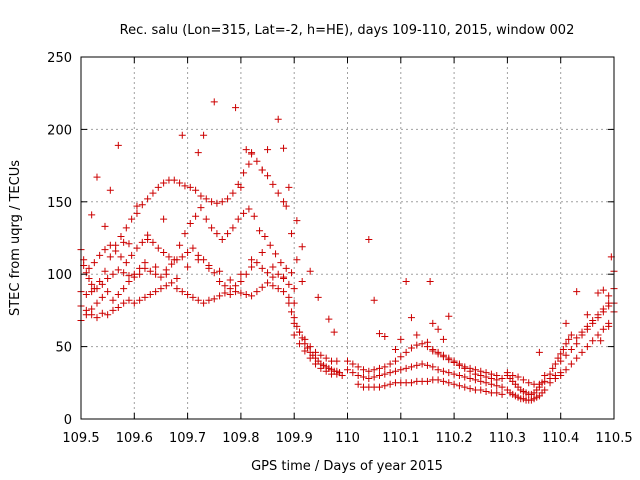 Image resolution: width=640 pixels, height=480 pixels. What do you see at coordinates (59, 130) in the screenshot?
I see `y-tick-label: 200` at bounding box center [59, 130].